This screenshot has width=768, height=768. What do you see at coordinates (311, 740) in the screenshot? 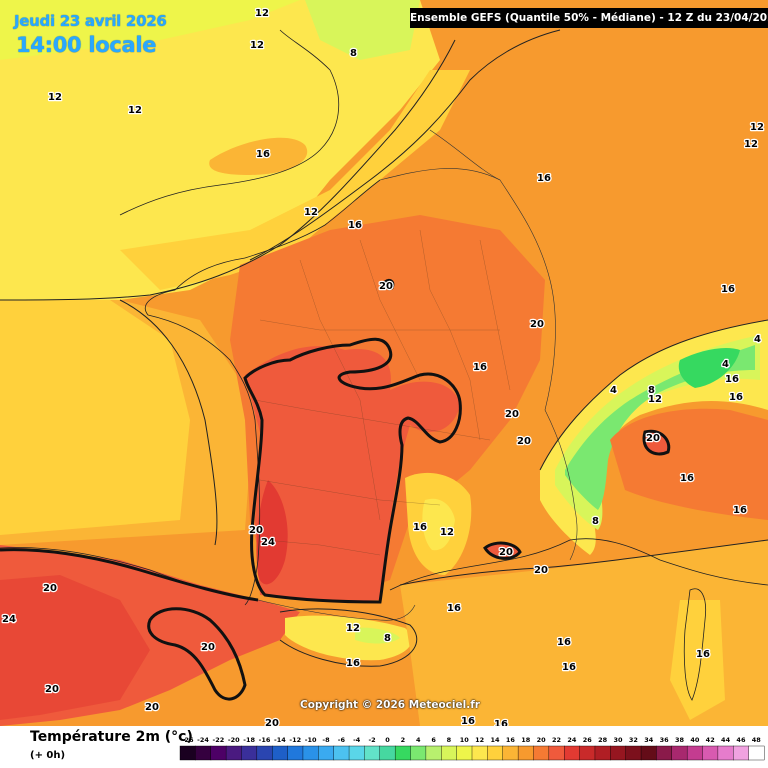
I see `color-scale-tick: -10` at bounding box center [311, 740].